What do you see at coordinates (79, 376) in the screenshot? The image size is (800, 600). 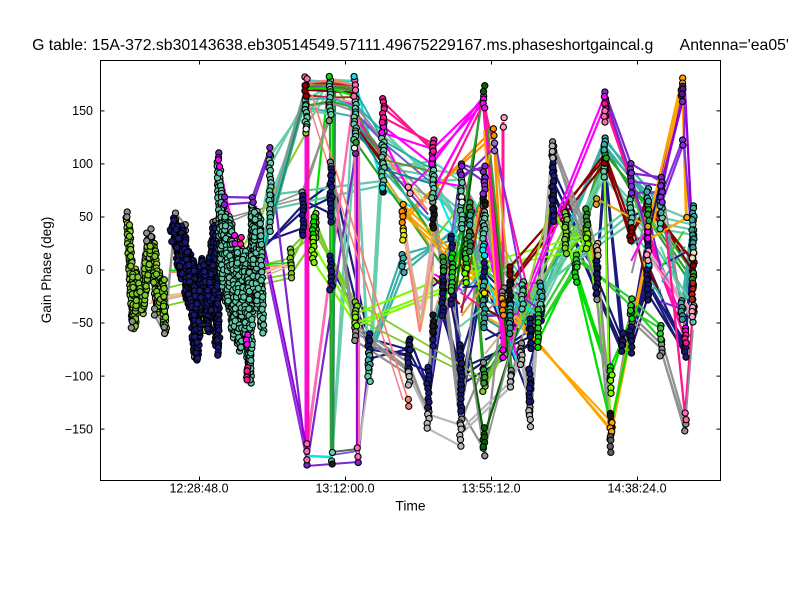 I see `svg-text: −100` at bounding box center [79, 376].